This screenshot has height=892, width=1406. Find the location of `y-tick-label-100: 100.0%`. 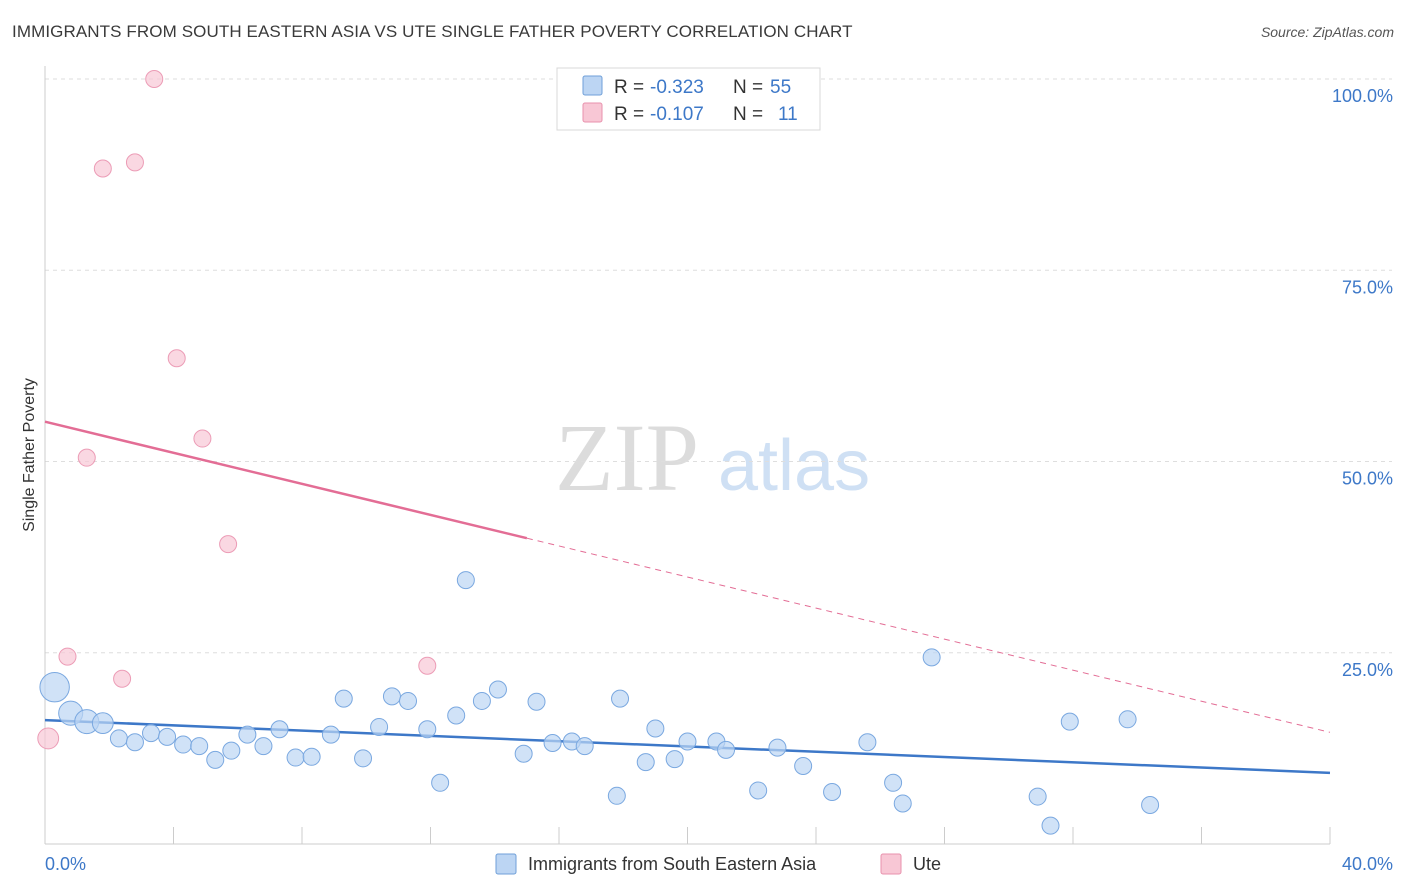

y-tick-label-100: 100.0% is located at coordinates (1362, 96).